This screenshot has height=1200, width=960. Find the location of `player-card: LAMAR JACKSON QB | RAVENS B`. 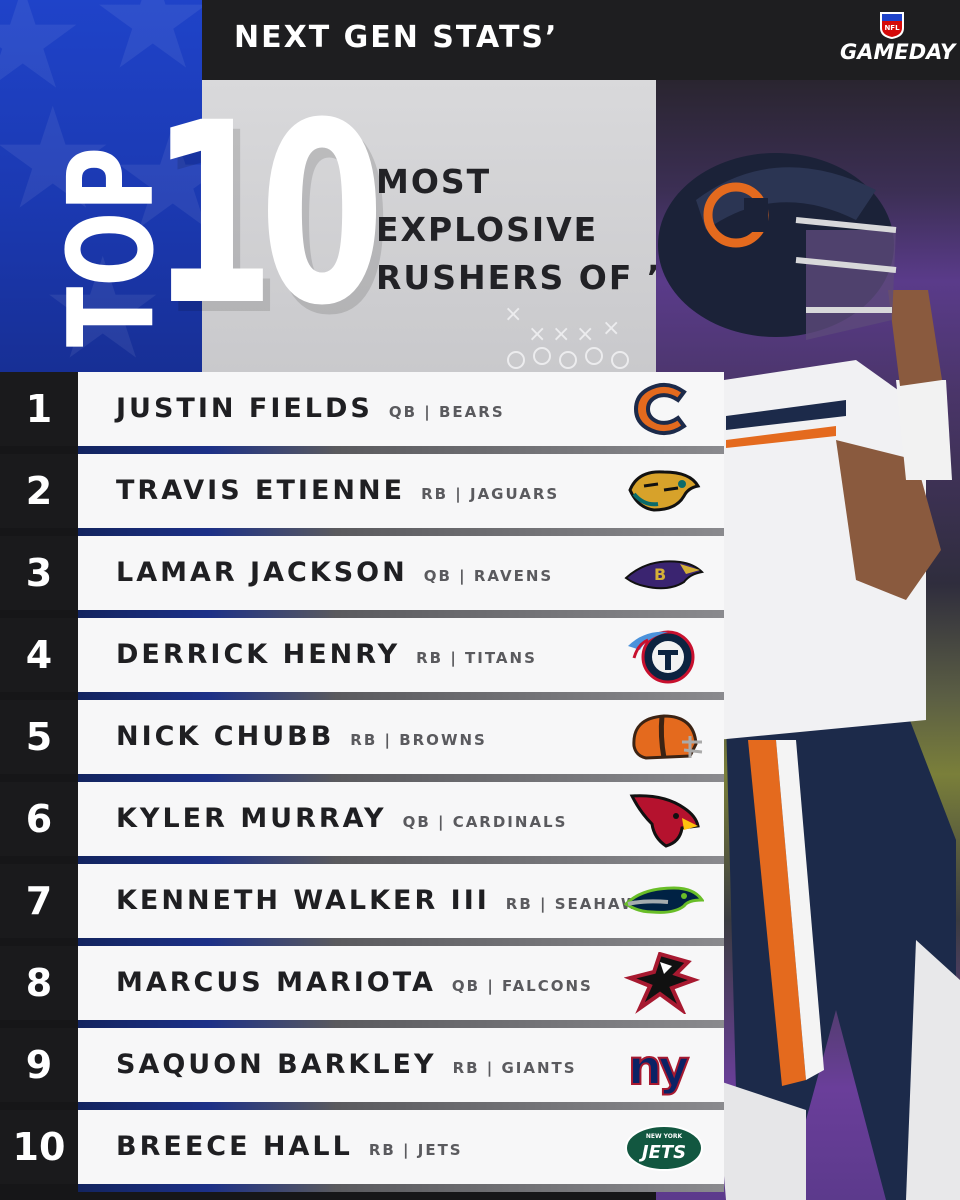

player-card: LAMAR JACKSON QB | RAVENS B is located at coordinates (401, 573).